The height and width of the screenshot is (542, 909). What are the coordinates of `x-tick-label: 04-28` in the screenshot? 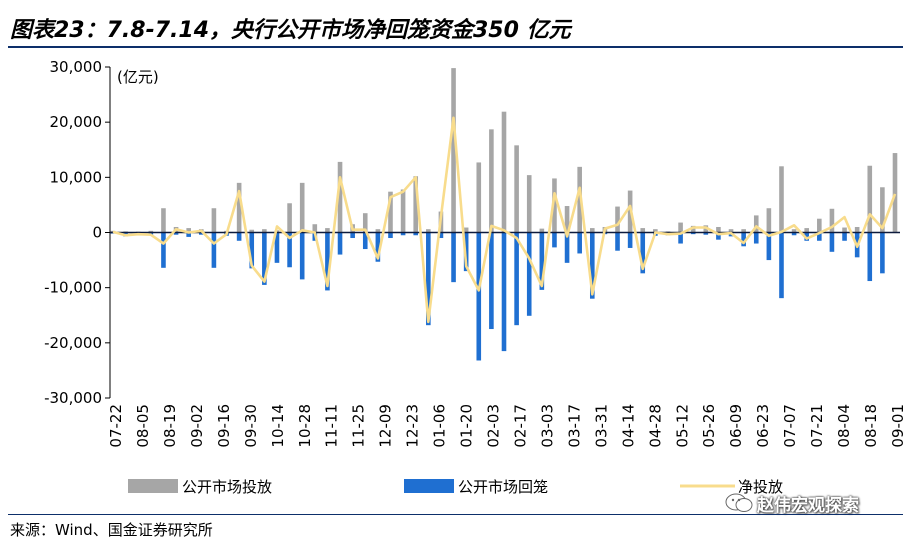 It's located at (655, 426).